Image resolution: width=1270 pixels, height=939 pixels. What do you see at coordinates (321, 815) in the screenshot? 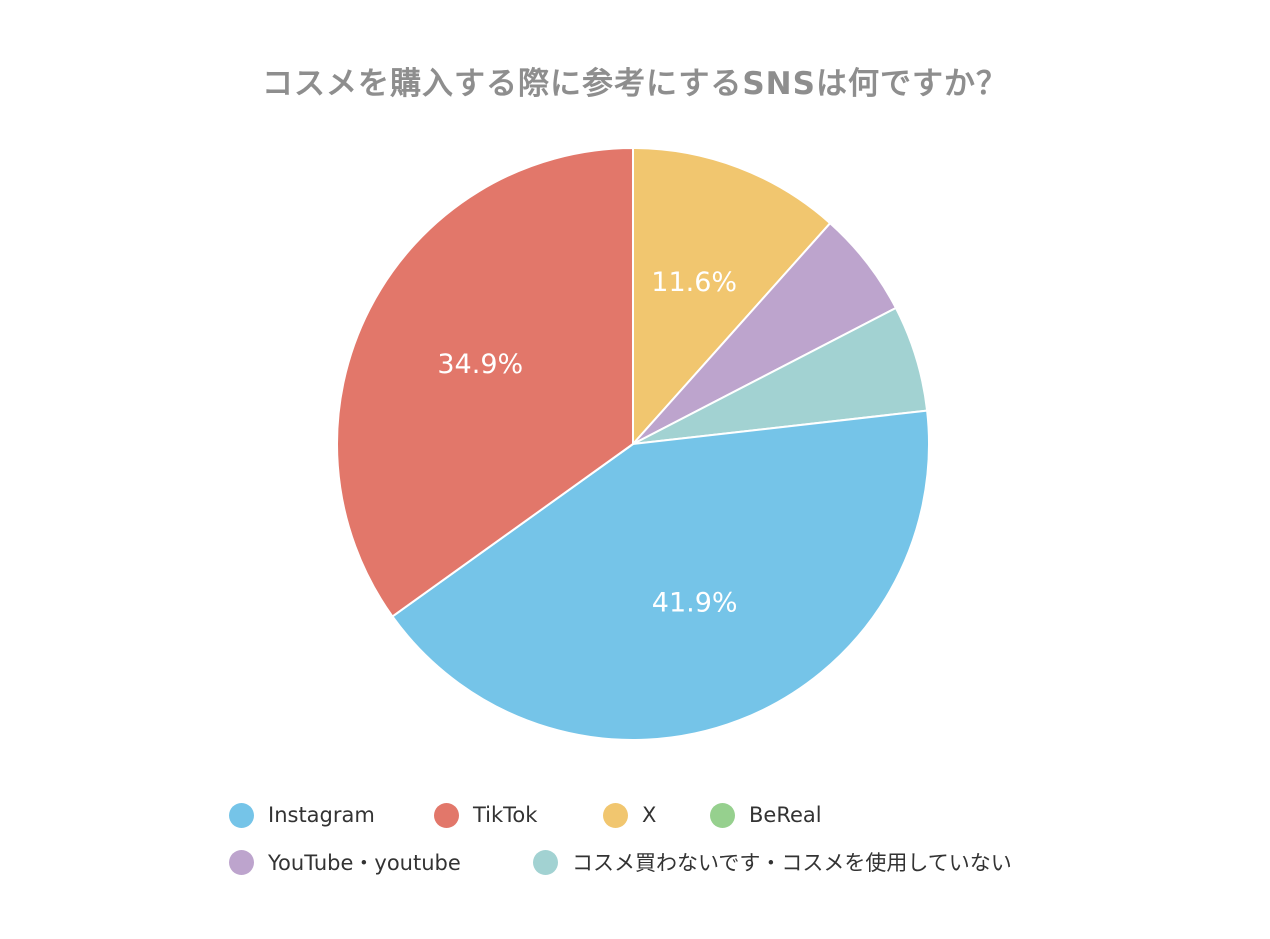
I see `legend-label-instagram: Instagram` at bounding box center [321, 815].